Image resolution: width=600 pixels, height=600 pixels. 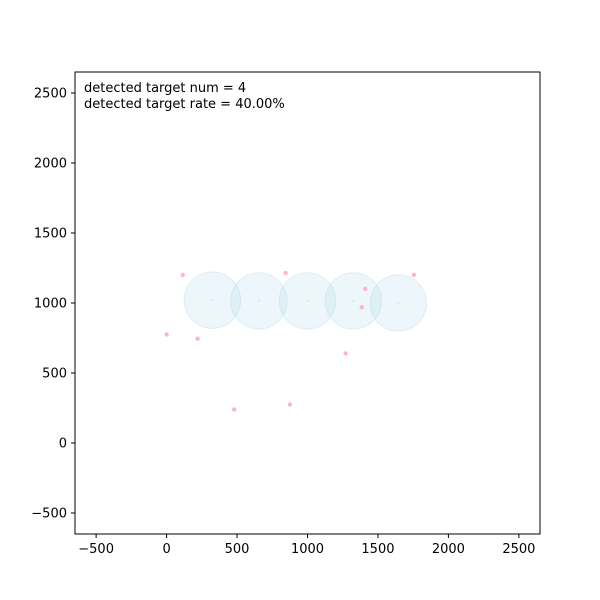 I want to click on x-tick-label: 1500, so click(x=377, y=549).